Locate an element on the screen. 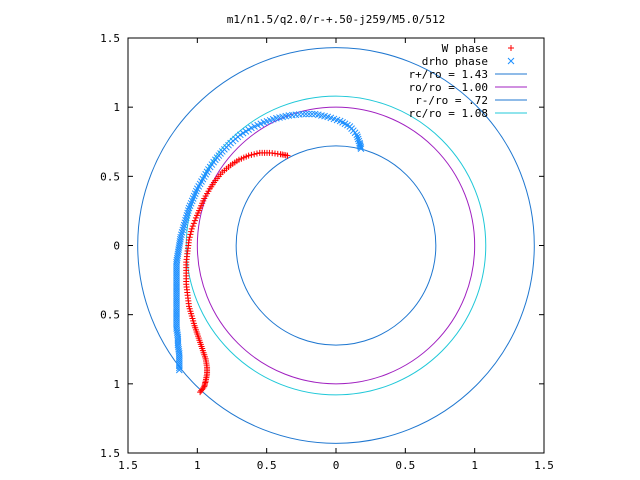  legend-label-4: r-/ro = .72 is located at coordinates (451, 100).